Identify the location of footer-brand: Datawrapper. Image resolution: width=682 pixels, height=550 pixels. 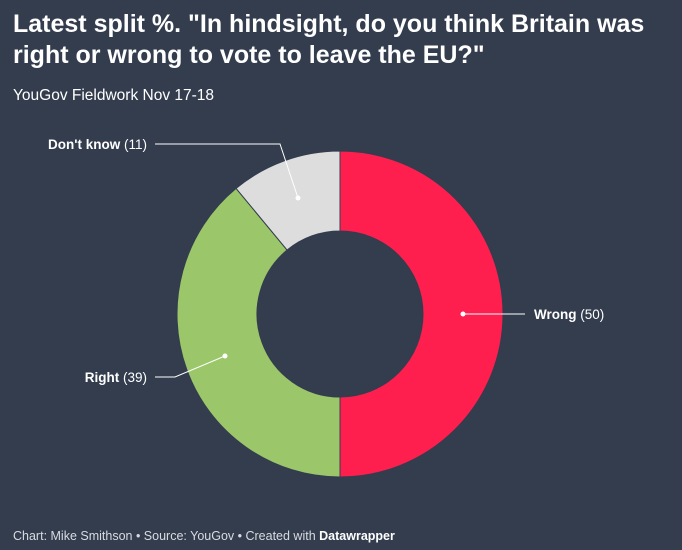
(357, 536).